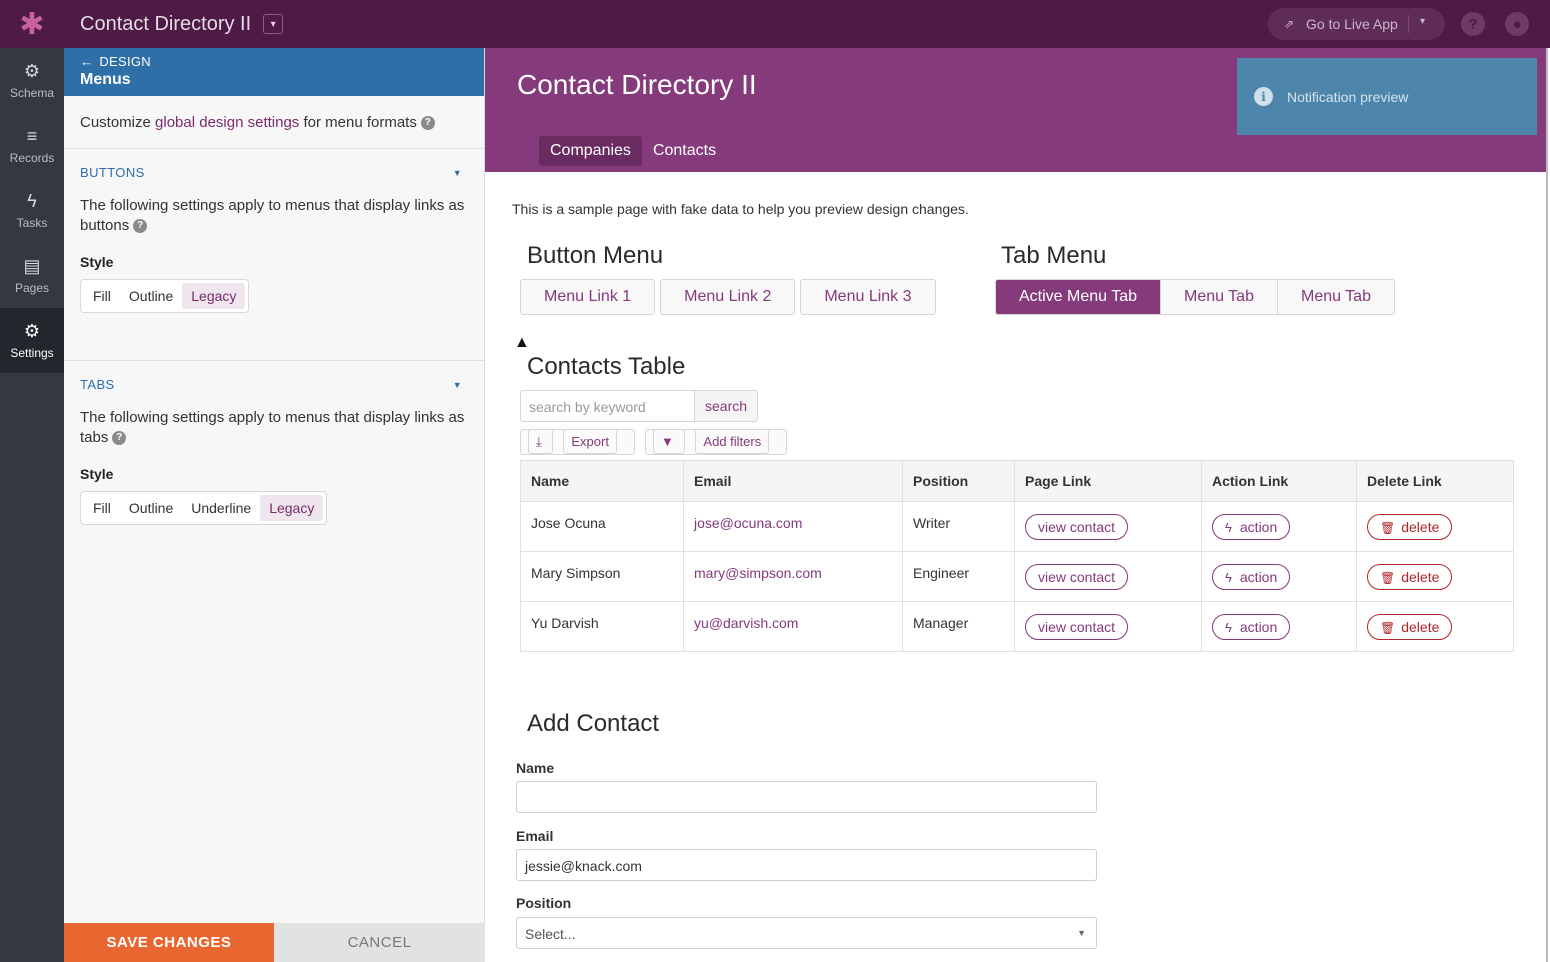  I want to click on column-header-email: Email, so click(793, 481).